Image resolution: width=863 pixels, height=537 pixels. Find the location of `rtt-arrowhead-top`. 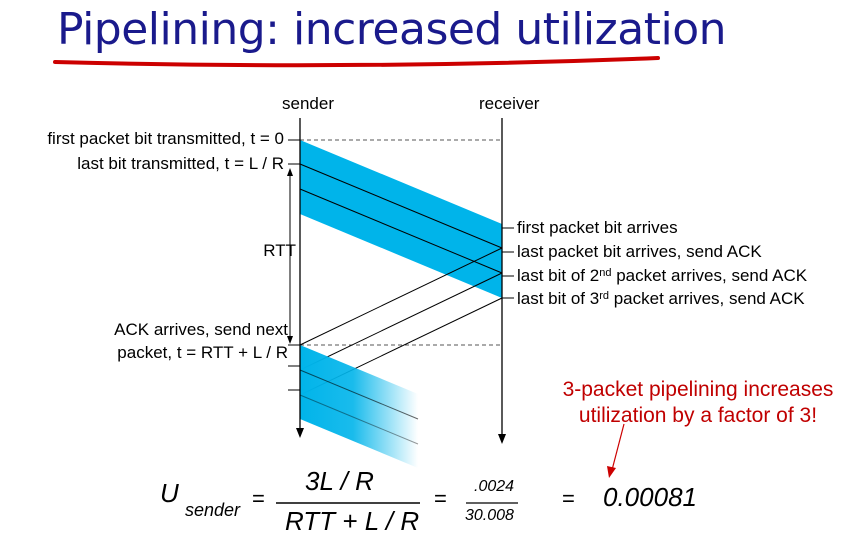

rtt-arrowhead-top is located at coordinates (290, 172).